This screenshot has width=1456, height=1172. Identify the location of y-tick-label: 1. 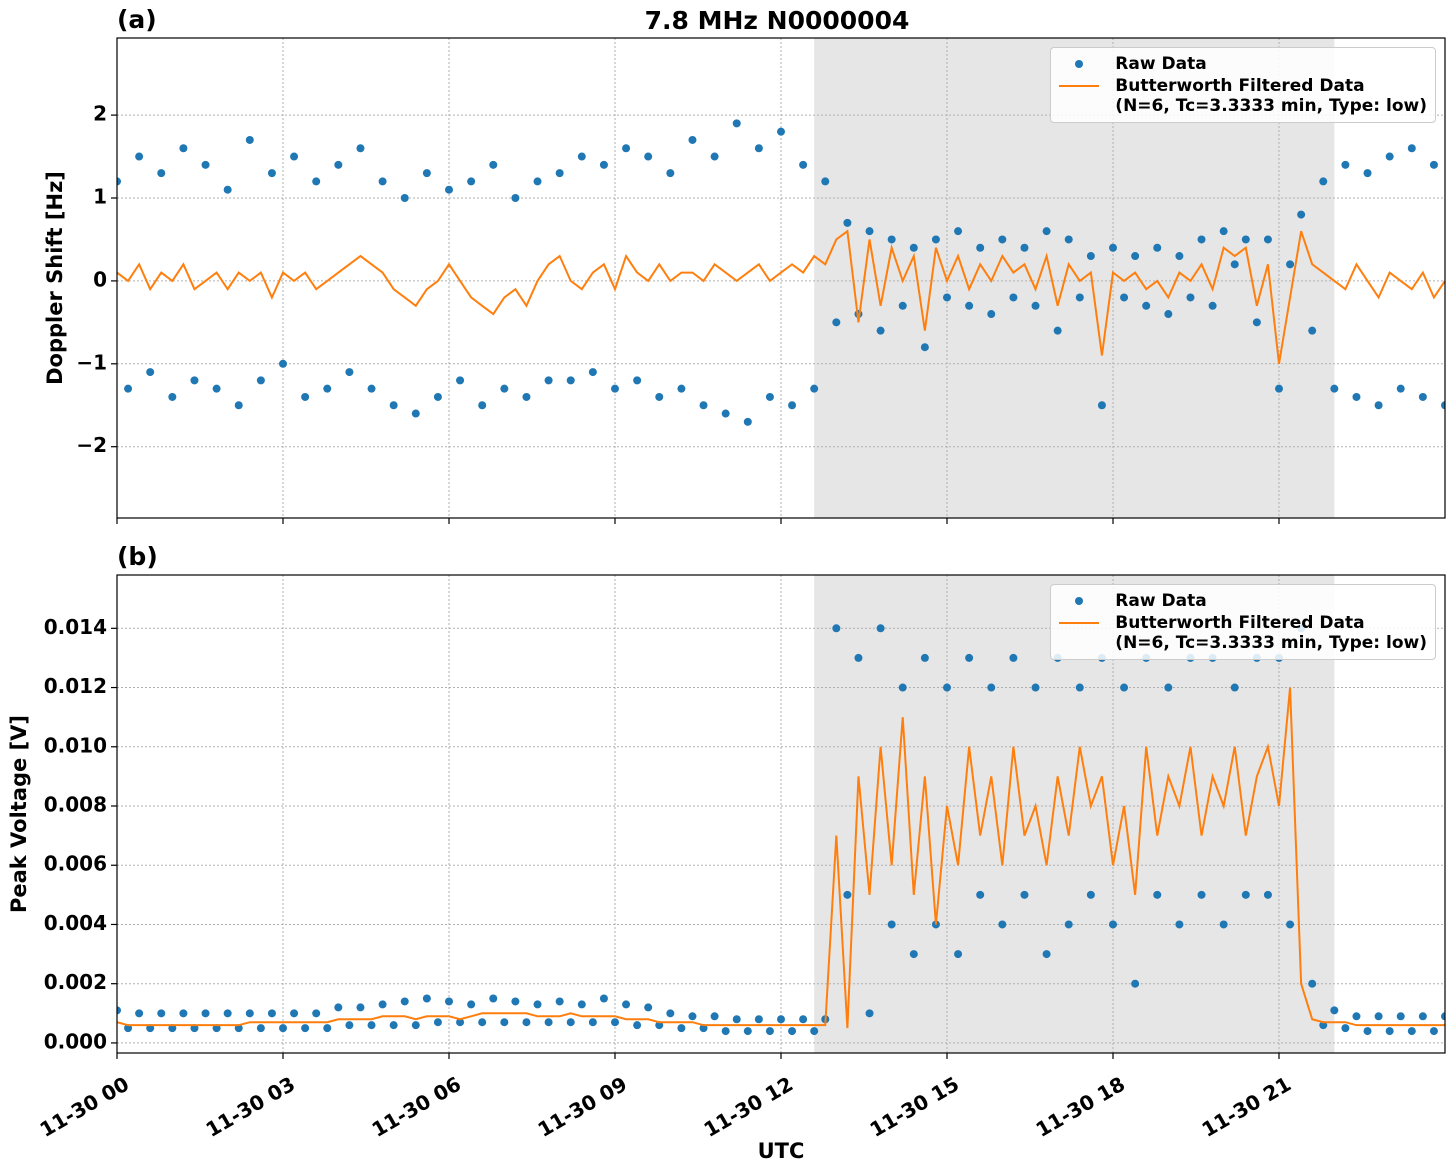
(100, 197).